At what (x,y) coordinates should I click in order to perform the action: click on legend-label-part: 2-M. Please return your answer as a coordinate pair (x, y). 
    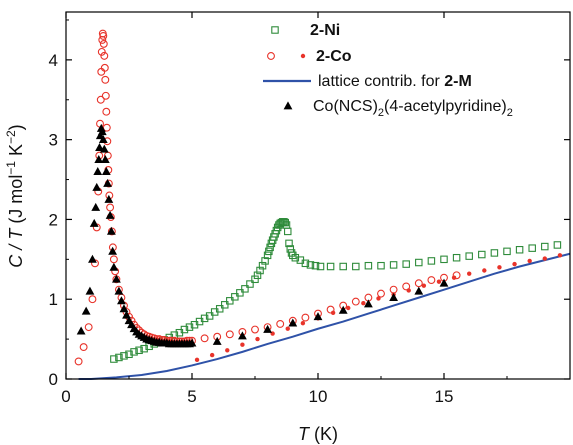
    Looking at the image, I should click on (458, 81).